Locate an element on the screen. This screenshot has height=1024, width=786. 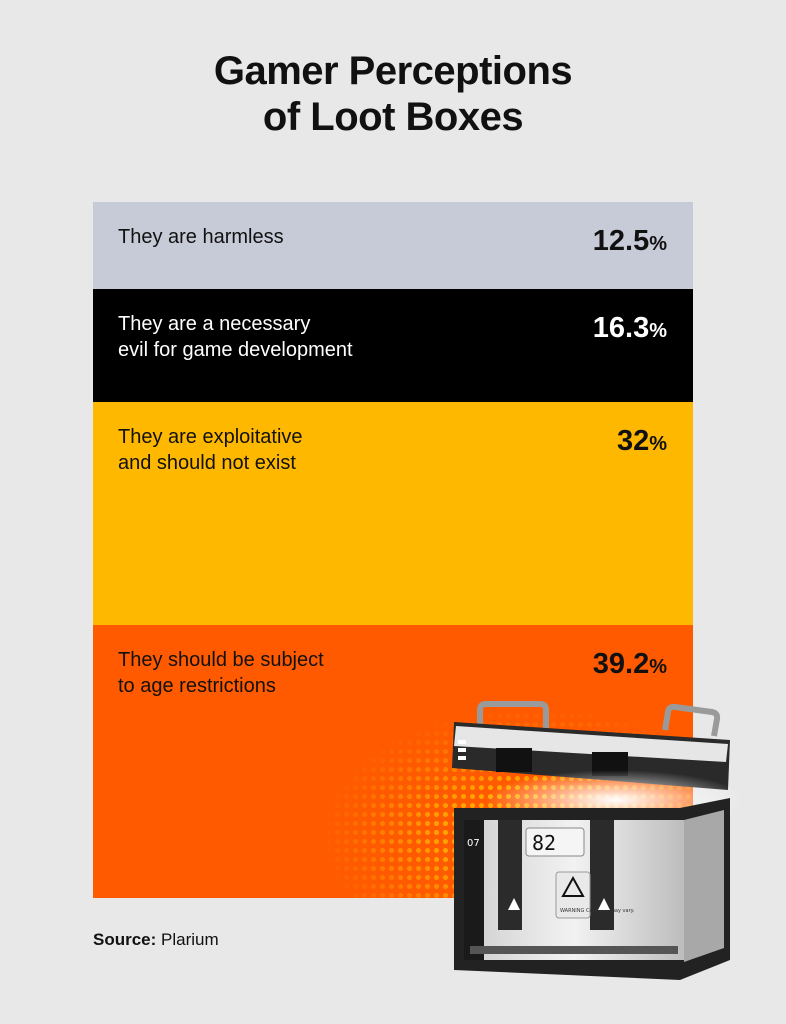
crate-number: 82 is located at coordinates (544, 843).